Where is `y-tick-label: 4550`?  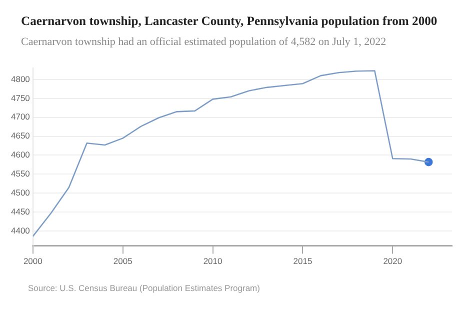
y-tick-label: 4550 is located at coordinates (20, 173).